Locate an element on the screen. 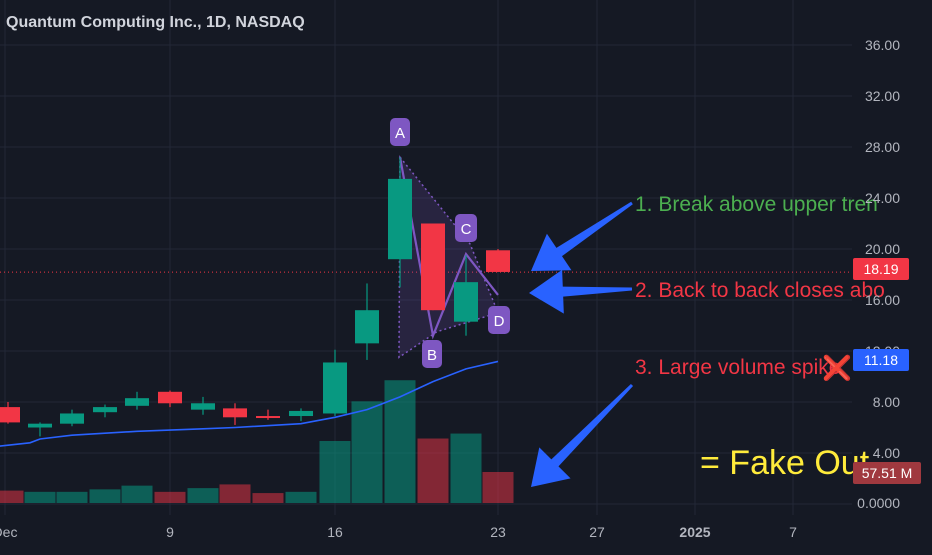  pattern-label-a-text: A is located at coordinates (400, 133).